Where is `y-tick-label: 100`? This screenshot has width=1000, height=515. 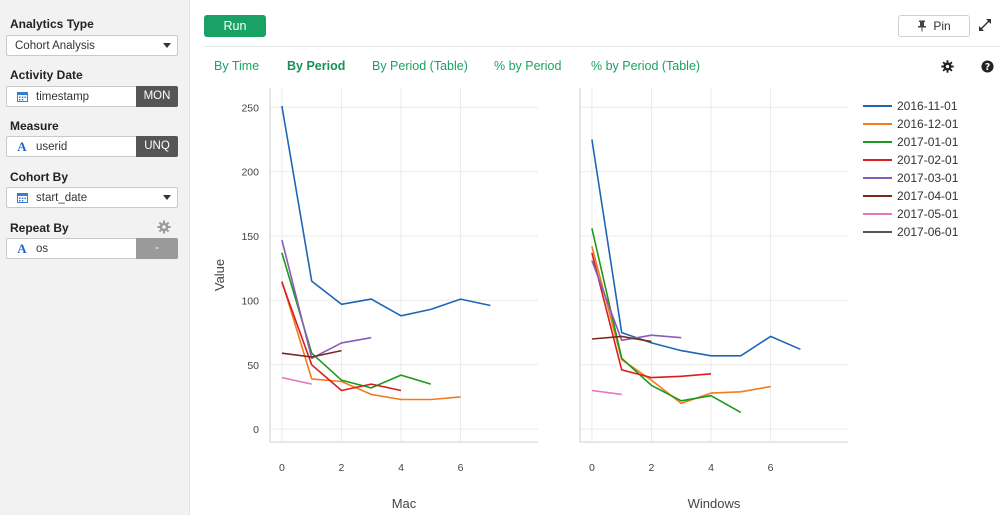
y-tick-label: 100 is located at coordinates (250, 301).